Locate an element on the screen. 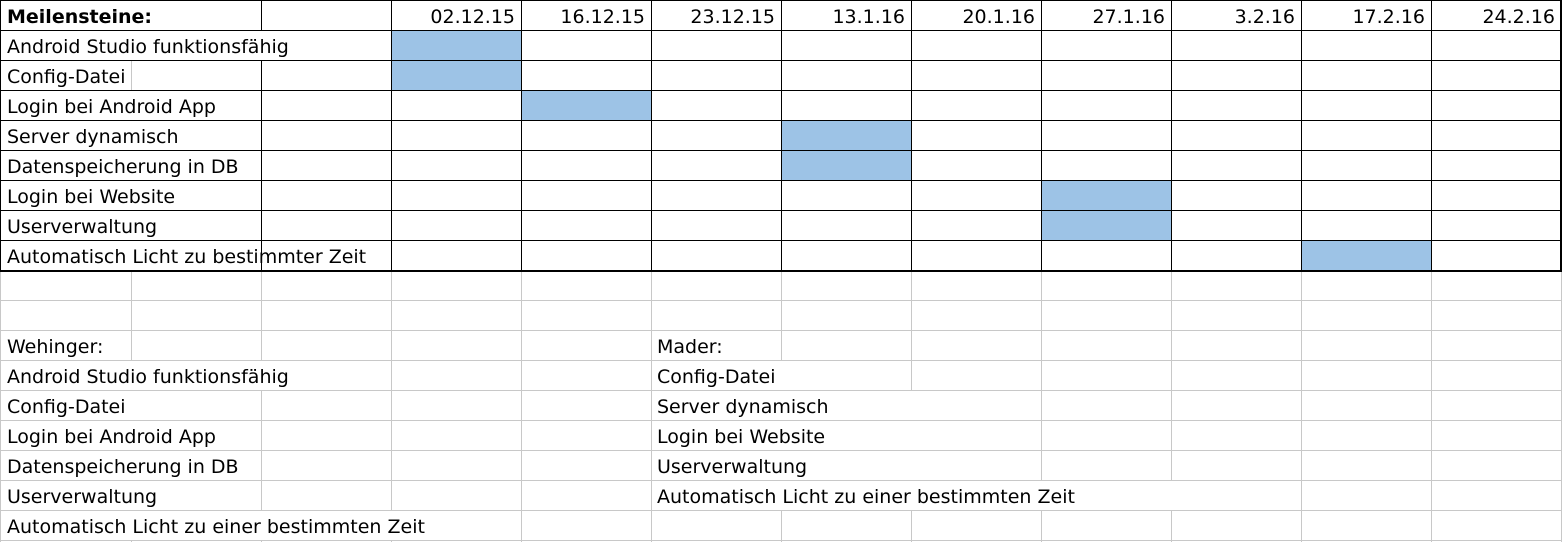  left-task-item: Android Studio funktionsfähig is located at coordinates (148, 377).